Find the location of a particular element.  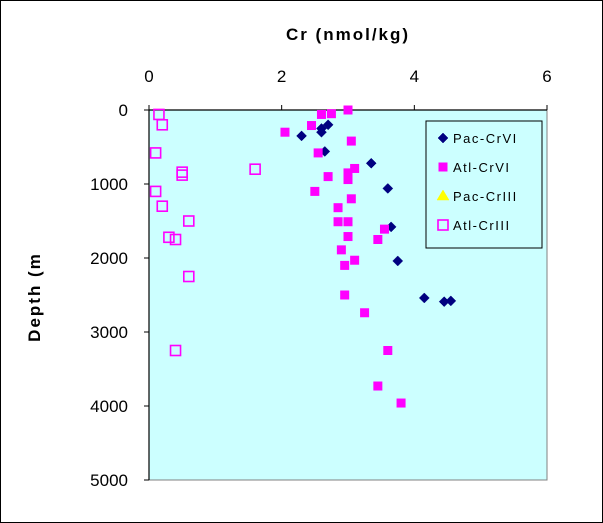

x-tick-label: 2 is located at coordinates (281, 76).